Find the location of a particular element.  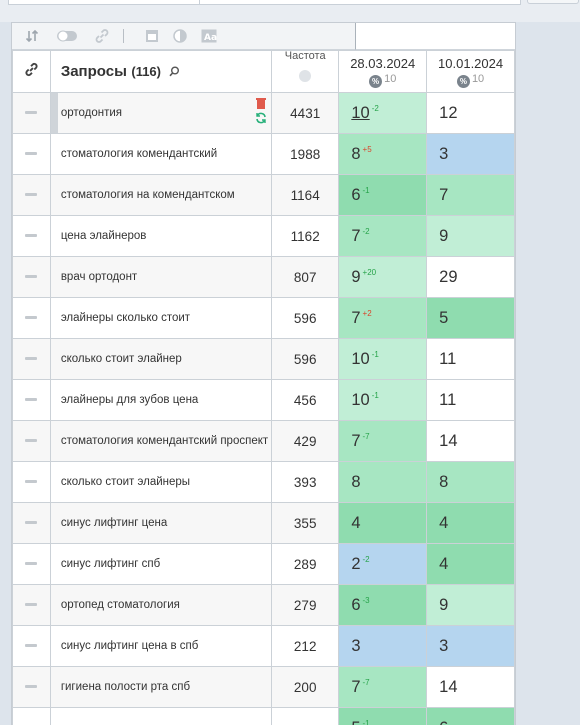

position-cell-date-1: 6-3 is located at coordinates (383, 605).